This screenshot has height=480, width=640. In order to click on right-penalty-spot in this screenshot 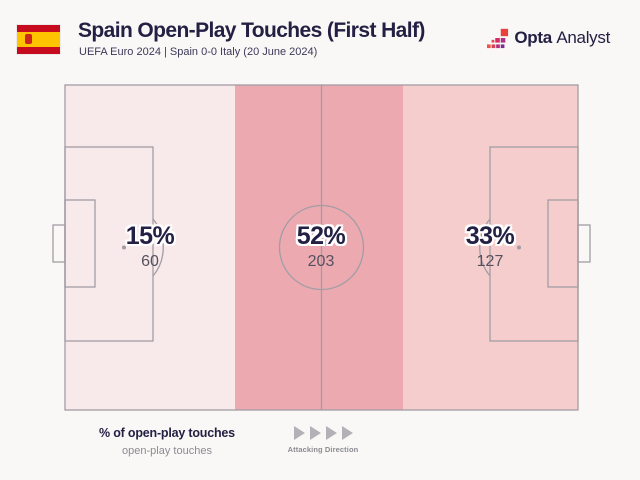, I will do `click(519, 247)`.